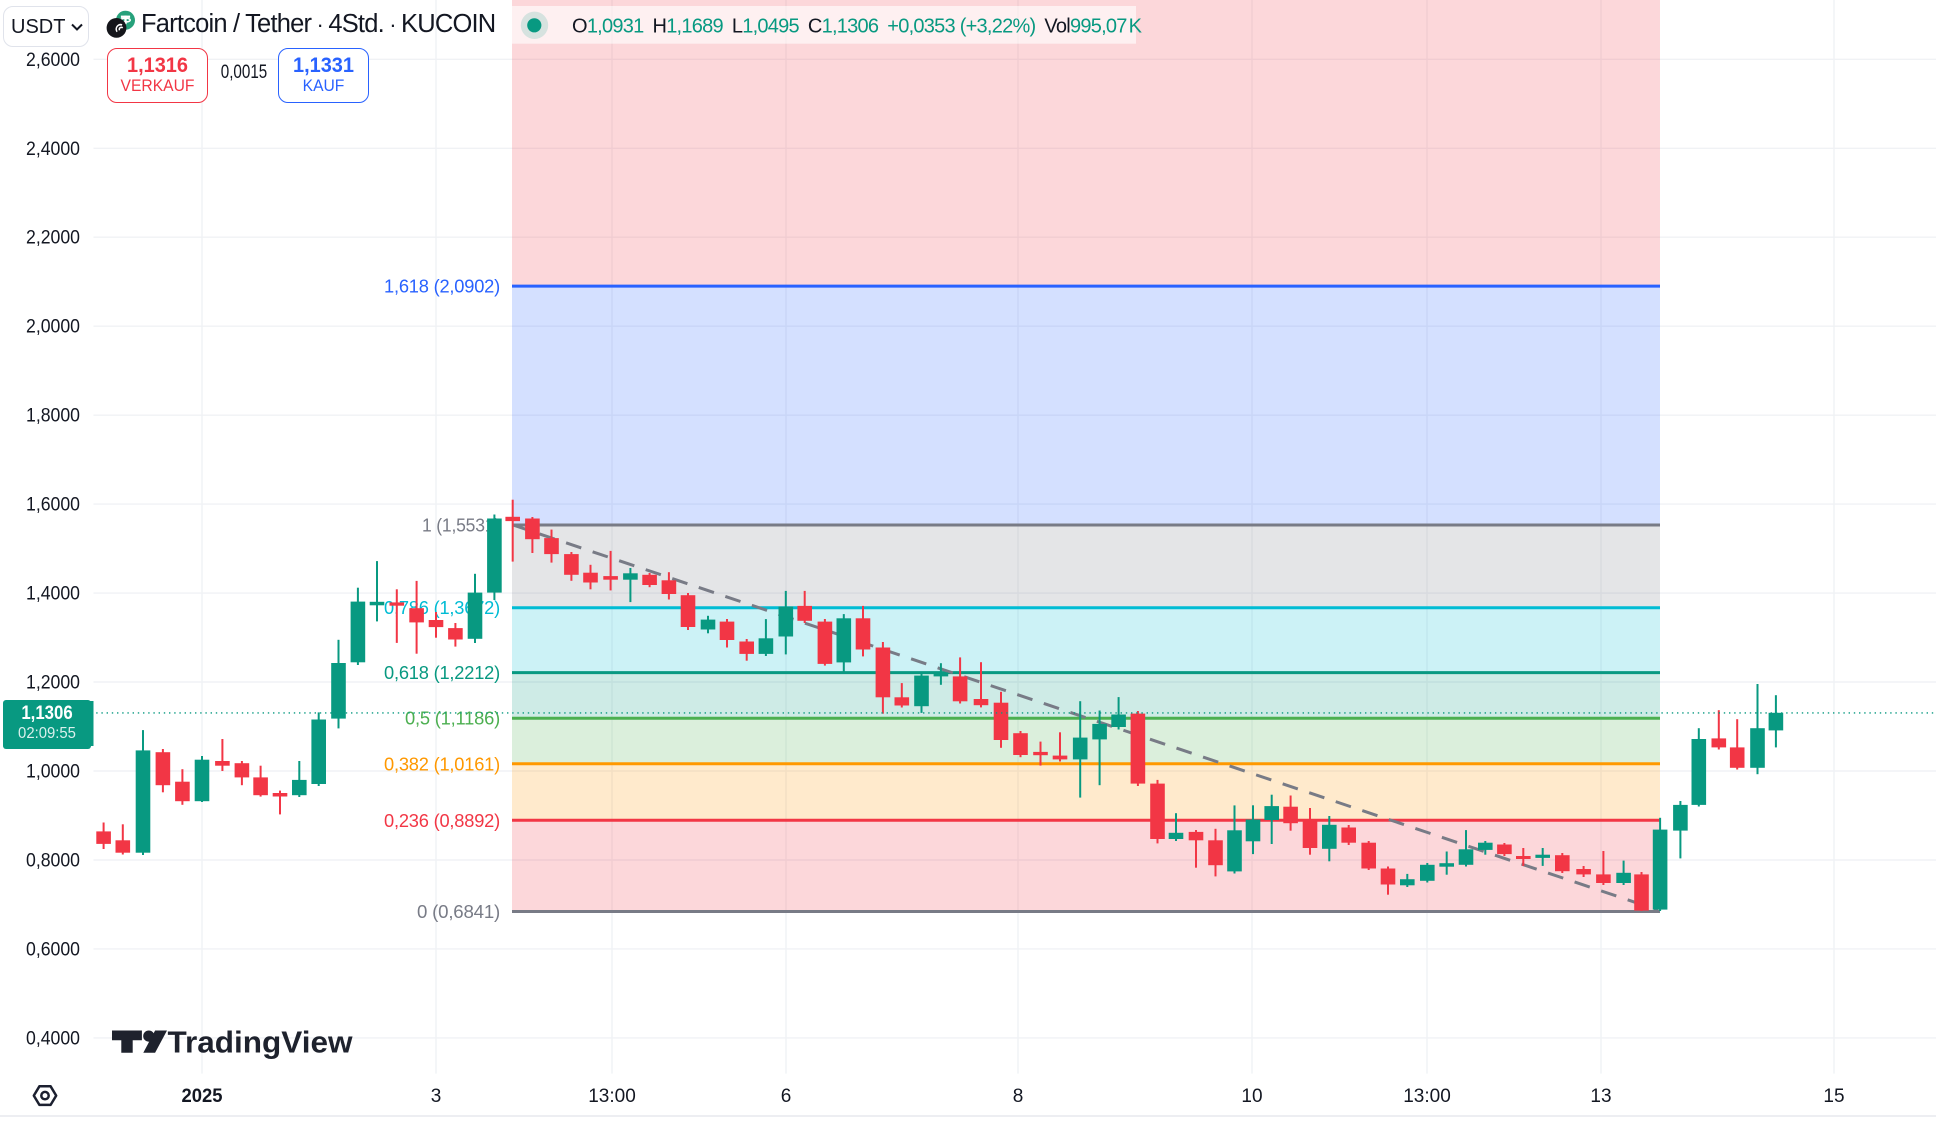  Describe the element at coordinates (458, 911) in the screenshot. I see `svg-text: 0 (0,6841)` at that location.